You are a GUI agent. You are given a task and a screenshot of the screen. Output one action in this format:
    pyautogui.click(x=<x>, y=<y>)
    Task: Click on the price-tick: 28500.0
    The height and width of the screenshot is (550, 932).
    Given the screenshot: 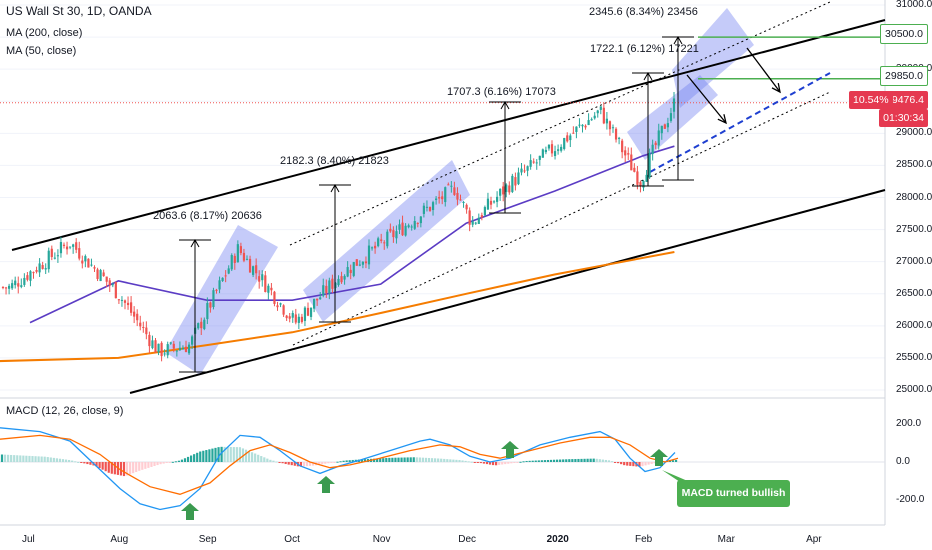 What is the action you would take?
    pyautogui.click(x=914, y=165)
    